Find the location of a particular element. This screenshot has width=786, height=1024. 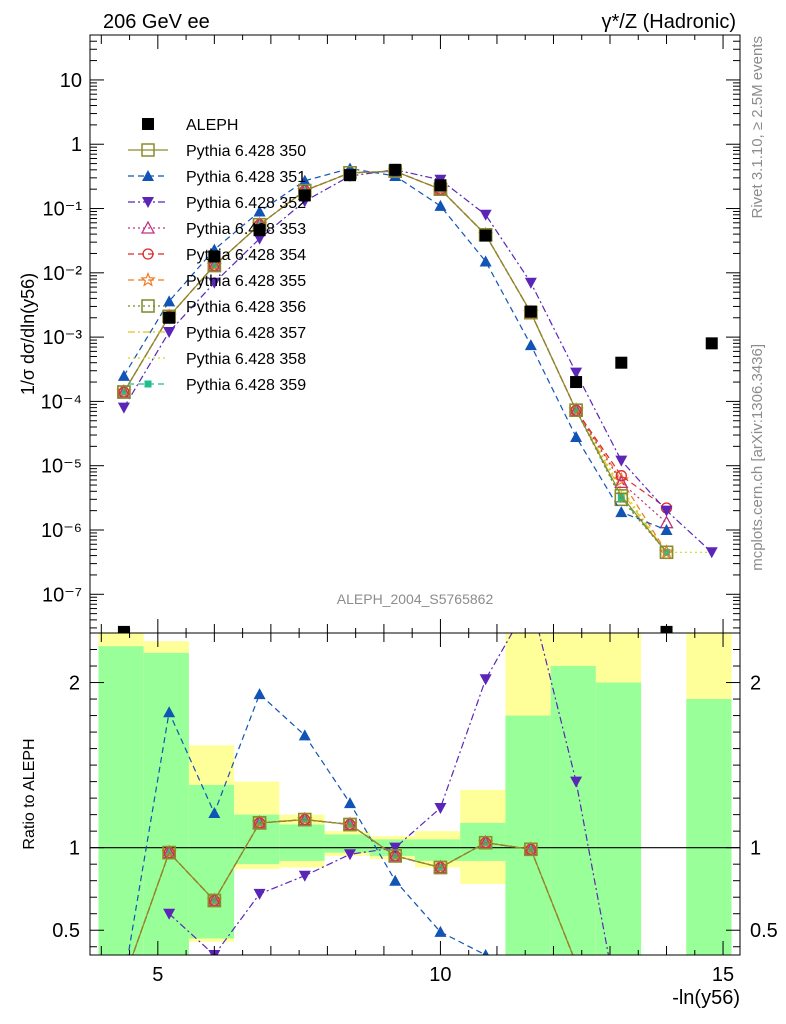

legend-label: Pythia 6.428 358 is located at coordinates (246, 359).